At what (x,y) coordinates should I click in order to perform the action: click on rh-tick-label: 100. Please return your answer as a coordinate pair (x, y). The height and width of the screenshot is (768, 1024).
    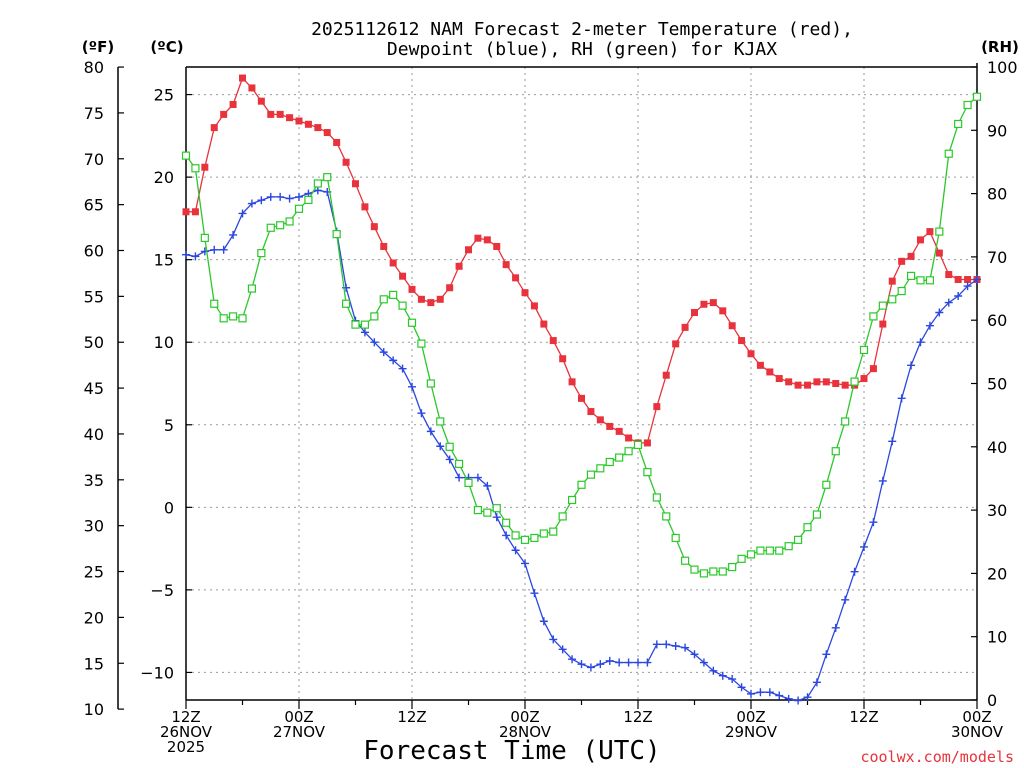
    Looking at the image, I should click on (1002, 67).